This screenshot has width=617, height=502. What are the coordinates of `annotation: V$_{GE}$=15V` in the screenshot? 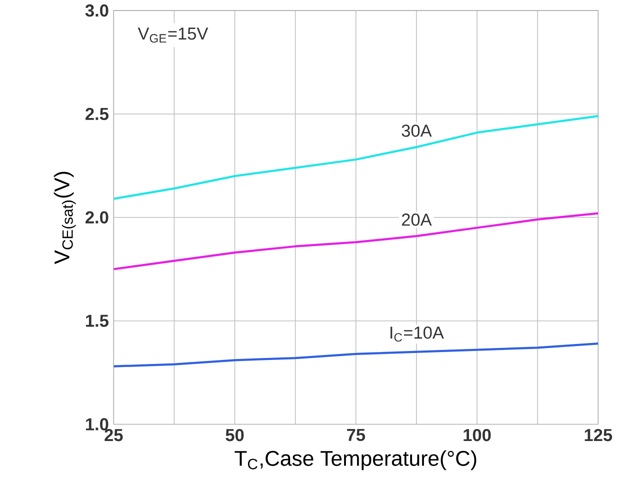 It's located at (173, 35).